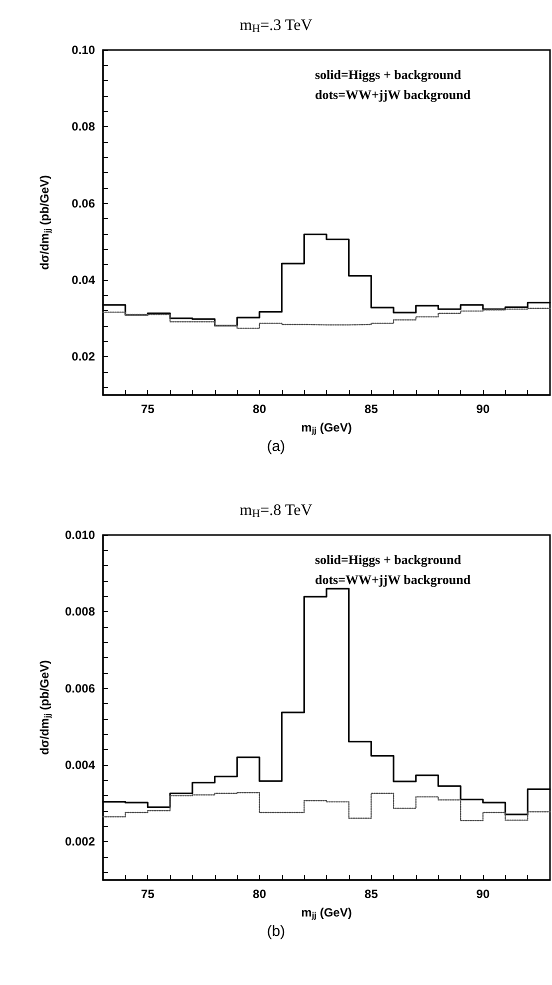 The image size is (552, 985). Describe the element at coordinates (84, 203) in the screenshot. I see `y-tick-label: 0.06` at that location.